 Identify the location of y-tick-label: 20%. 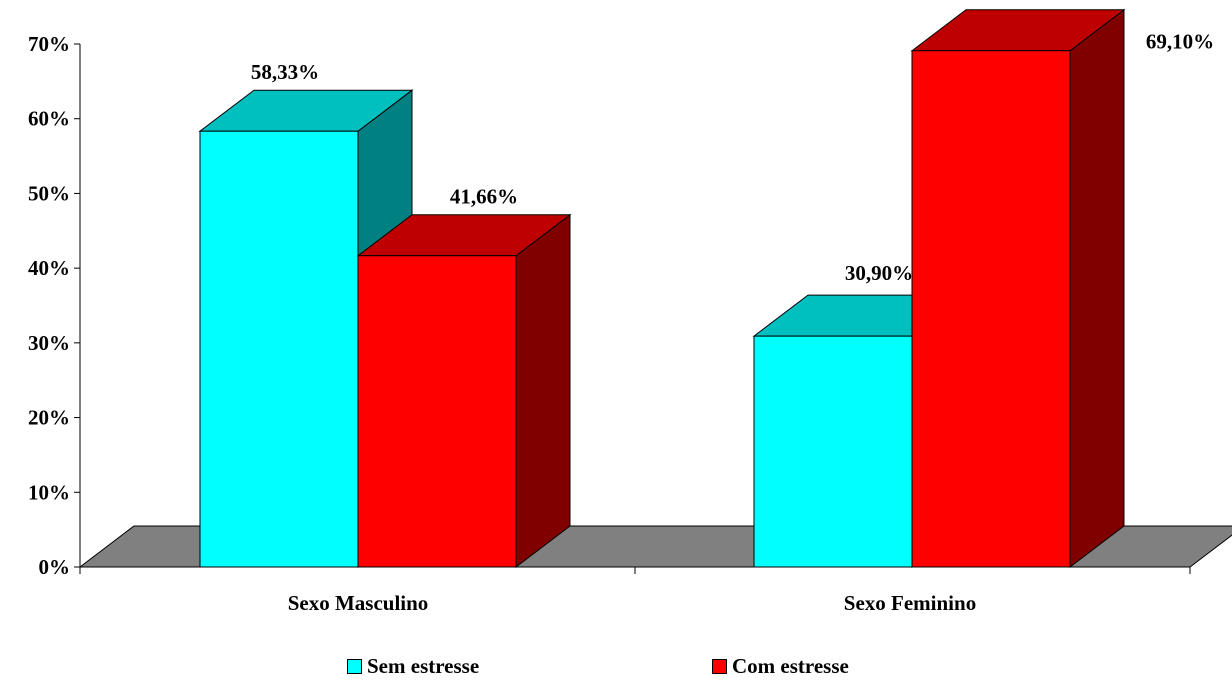
(49, 418).